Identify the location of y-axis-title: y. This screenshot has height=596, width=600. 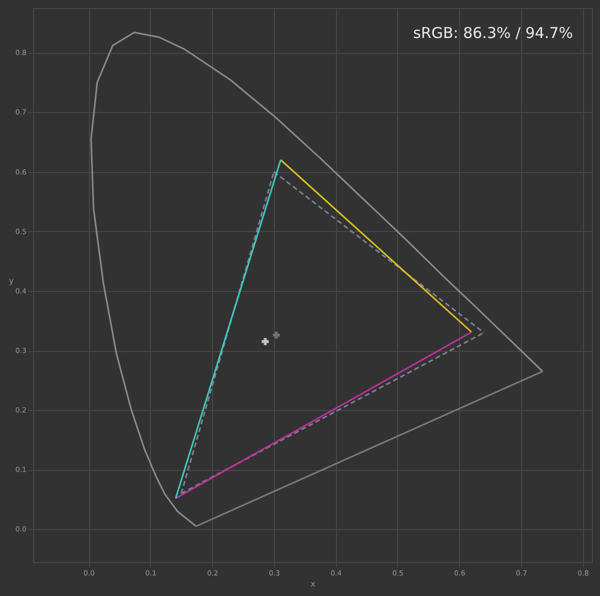
(11, 281).